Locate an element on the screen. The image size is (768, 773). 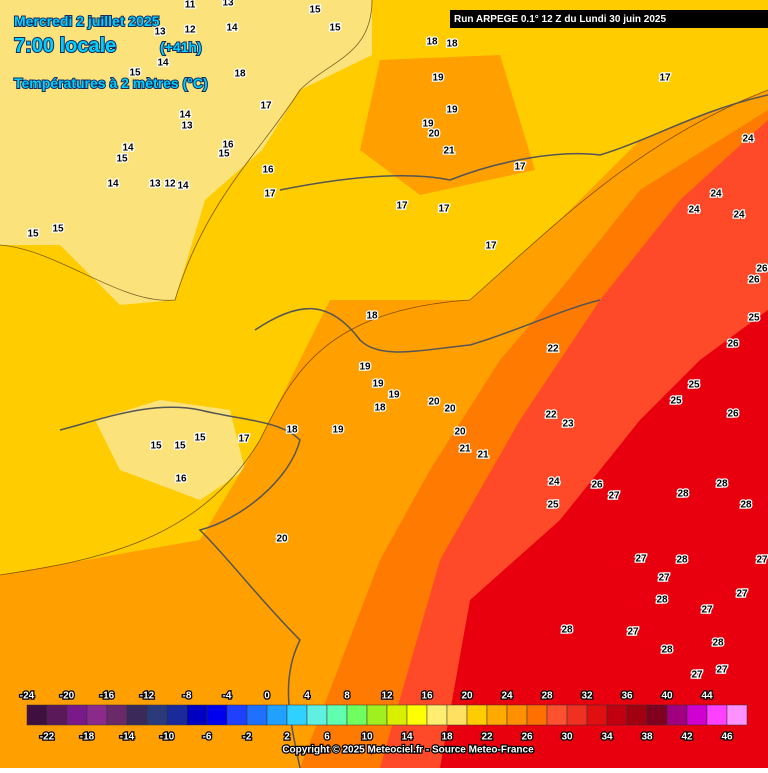
scale-label: 32 is located at coordinates (587, 696).